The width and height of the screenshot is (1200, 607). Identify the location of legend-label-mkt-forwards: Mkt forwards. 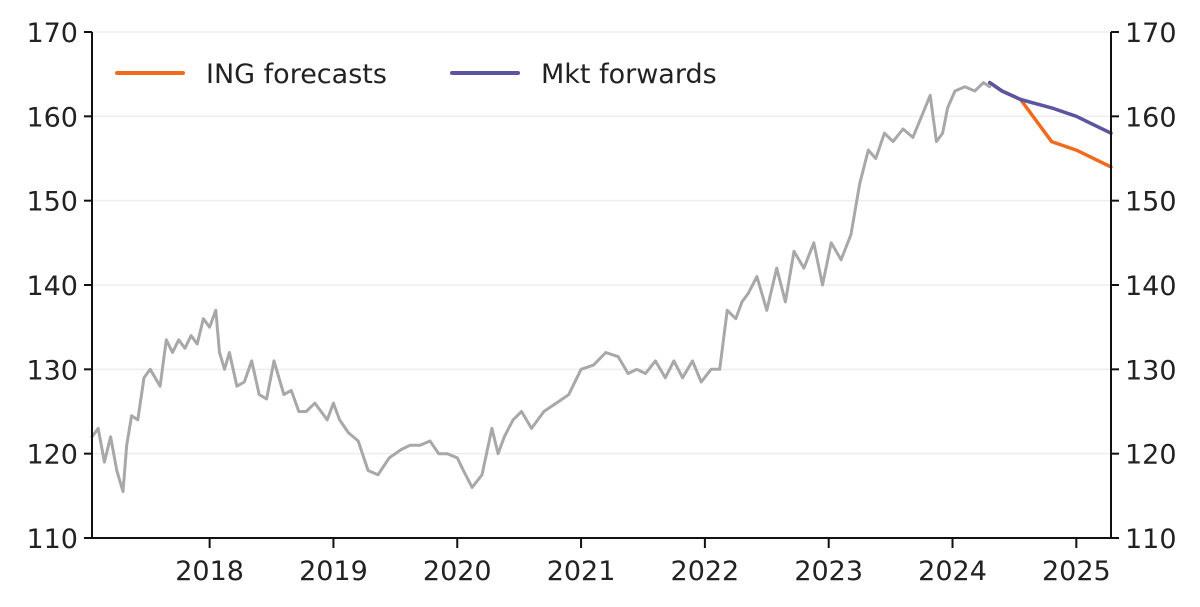
(629, 74).